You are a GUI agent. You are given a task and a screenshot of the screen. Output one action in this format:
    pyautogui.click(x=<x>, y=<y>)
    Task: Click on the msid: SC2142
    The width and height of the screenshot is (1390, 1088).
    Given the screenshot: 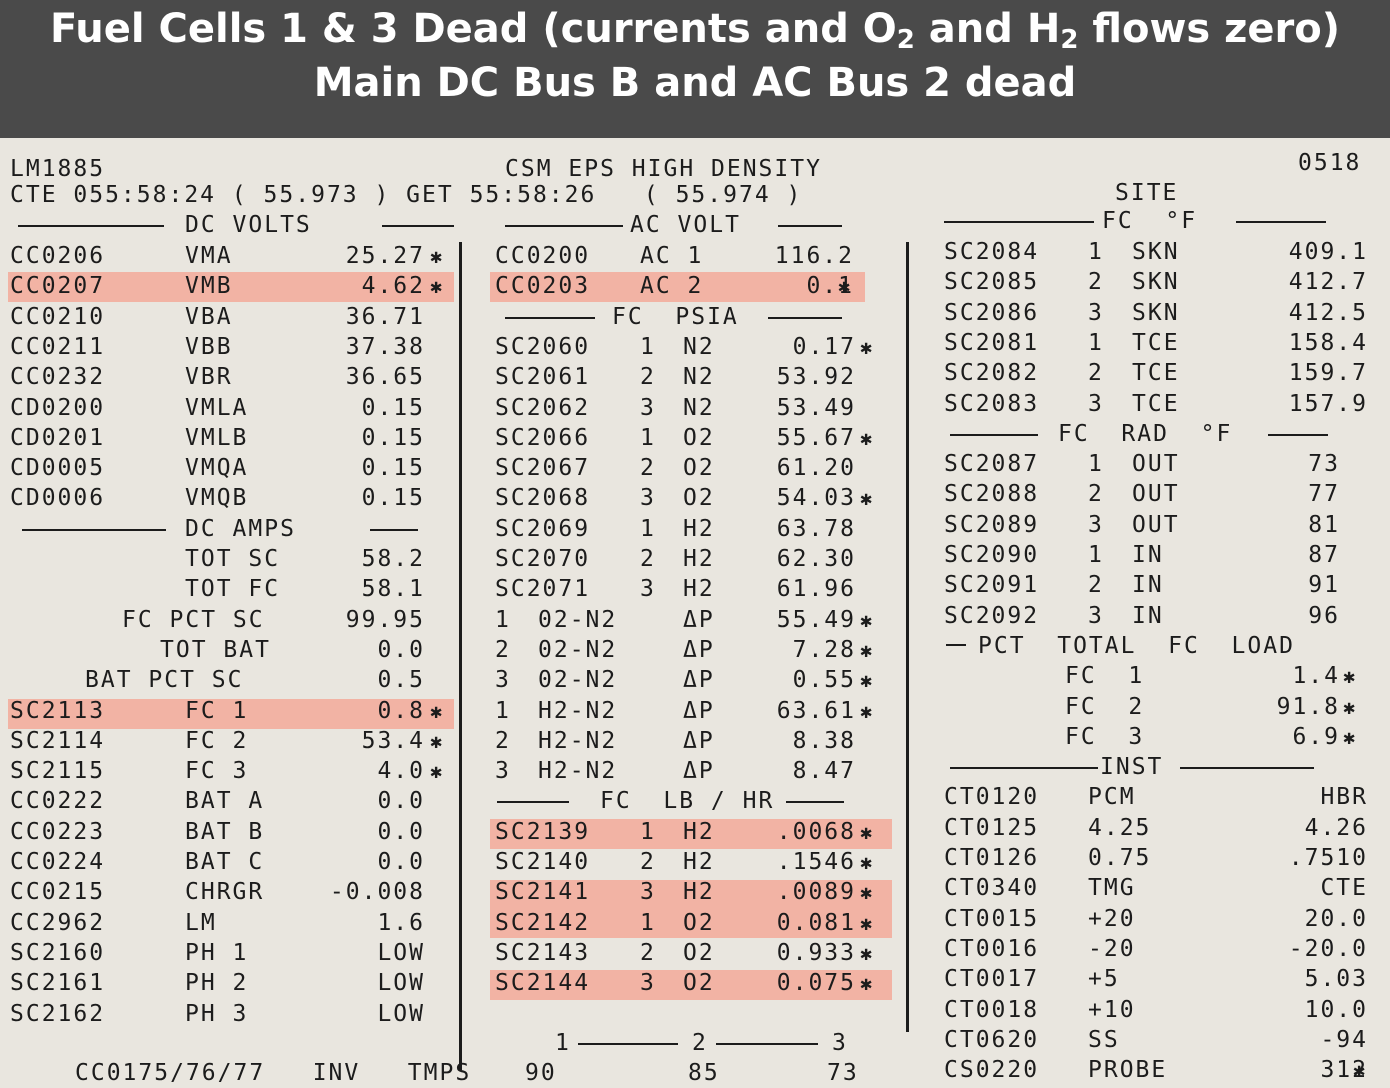 What is the action you would take?
    pyautogui.click(x=543, y=922)
    